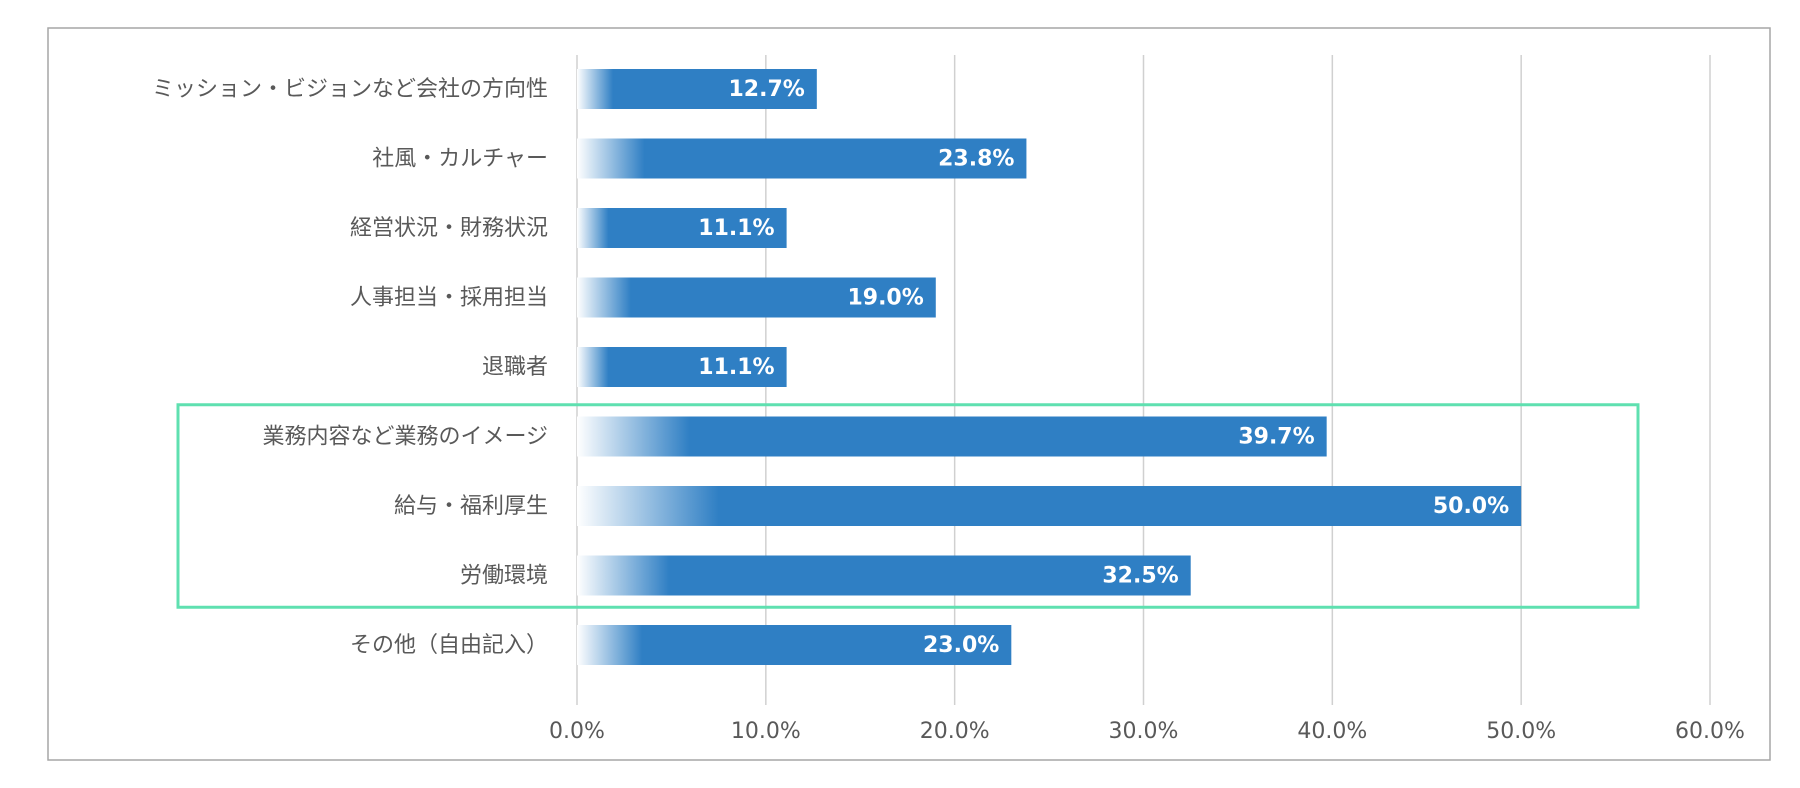 The height and width of the screenshot is (788, 1800). I want to click on category-label: 業務内容など業務のイメージ, so click(405, 437).